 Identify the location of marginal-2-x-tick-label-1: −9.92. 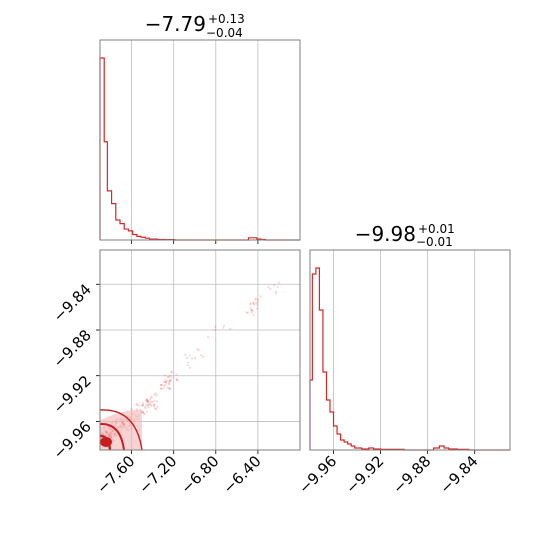
(364, 474).